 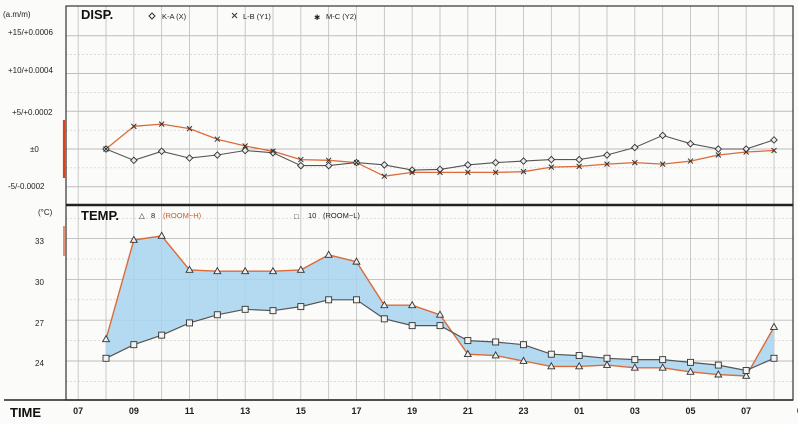 What do you see at coordinates (34, 149) in the screenshot?
I see `disp-y-tick: ±0` at bounding box center [34, 149].